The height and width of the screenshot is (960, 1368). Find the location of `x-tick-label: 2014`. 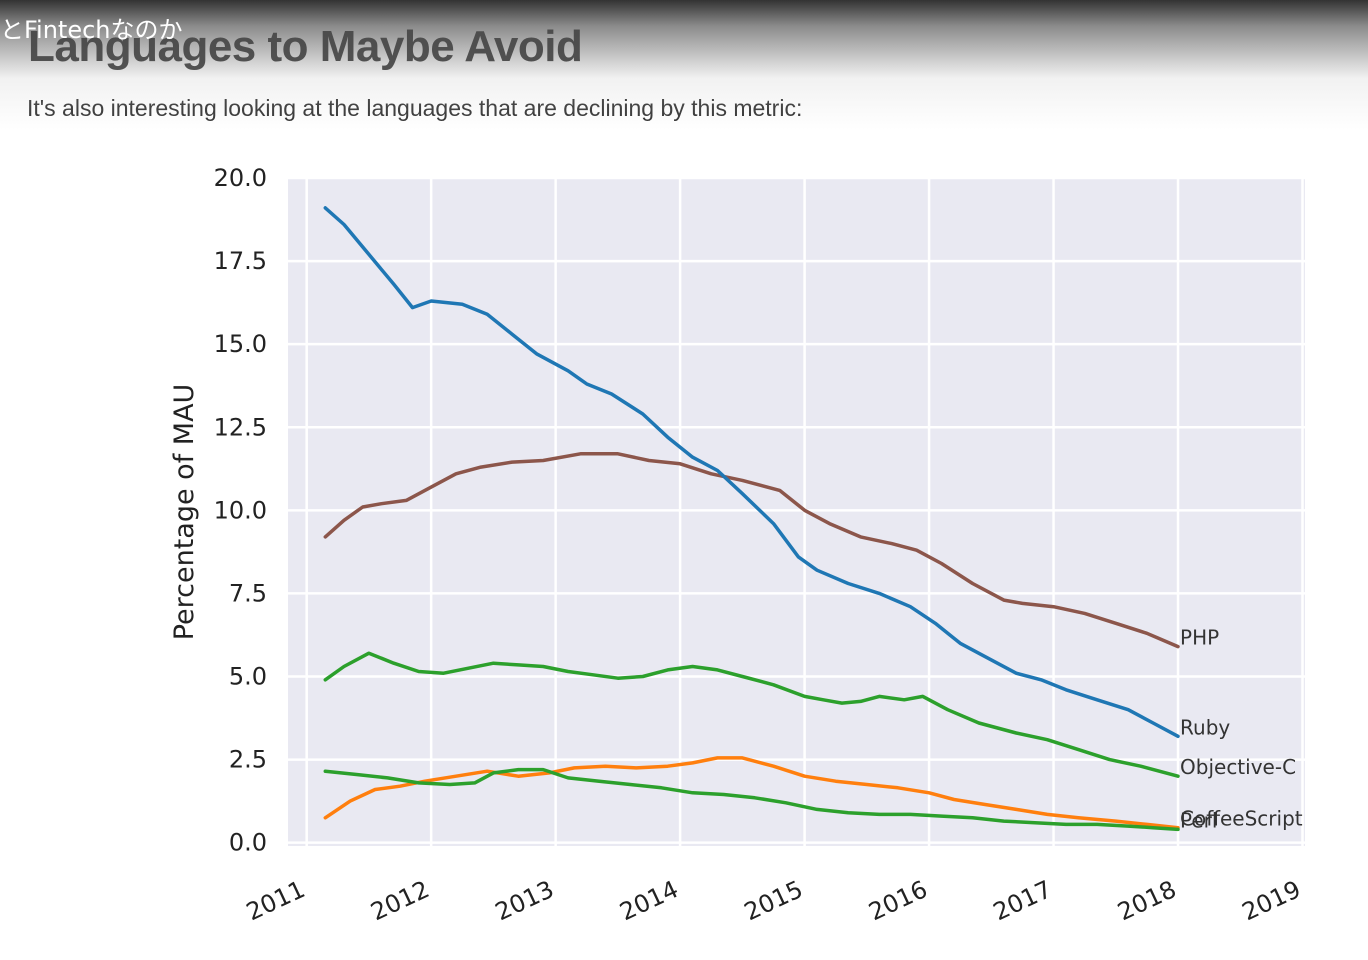

x-tick-label: 2014 is located at coordinates (648, 900).